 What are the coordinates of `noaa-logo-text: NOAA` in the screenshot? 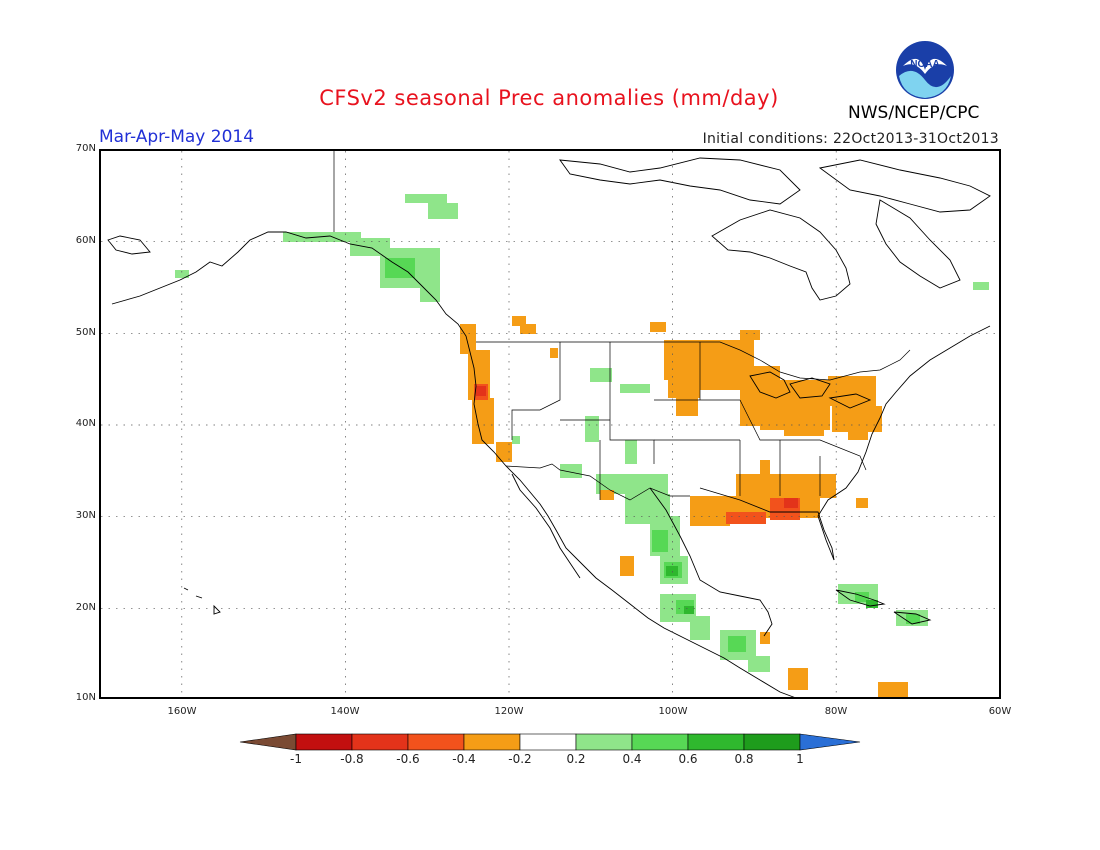 It's located at (924, 64).